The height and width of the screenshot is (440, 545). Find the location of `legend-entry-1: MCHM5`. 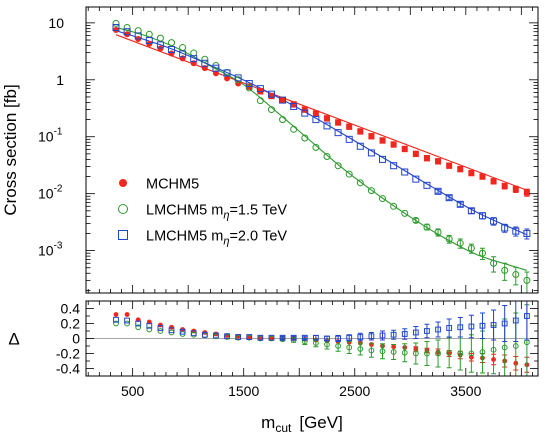

legend-entry-1: MCHM5 is located at coordinates (172, 185).